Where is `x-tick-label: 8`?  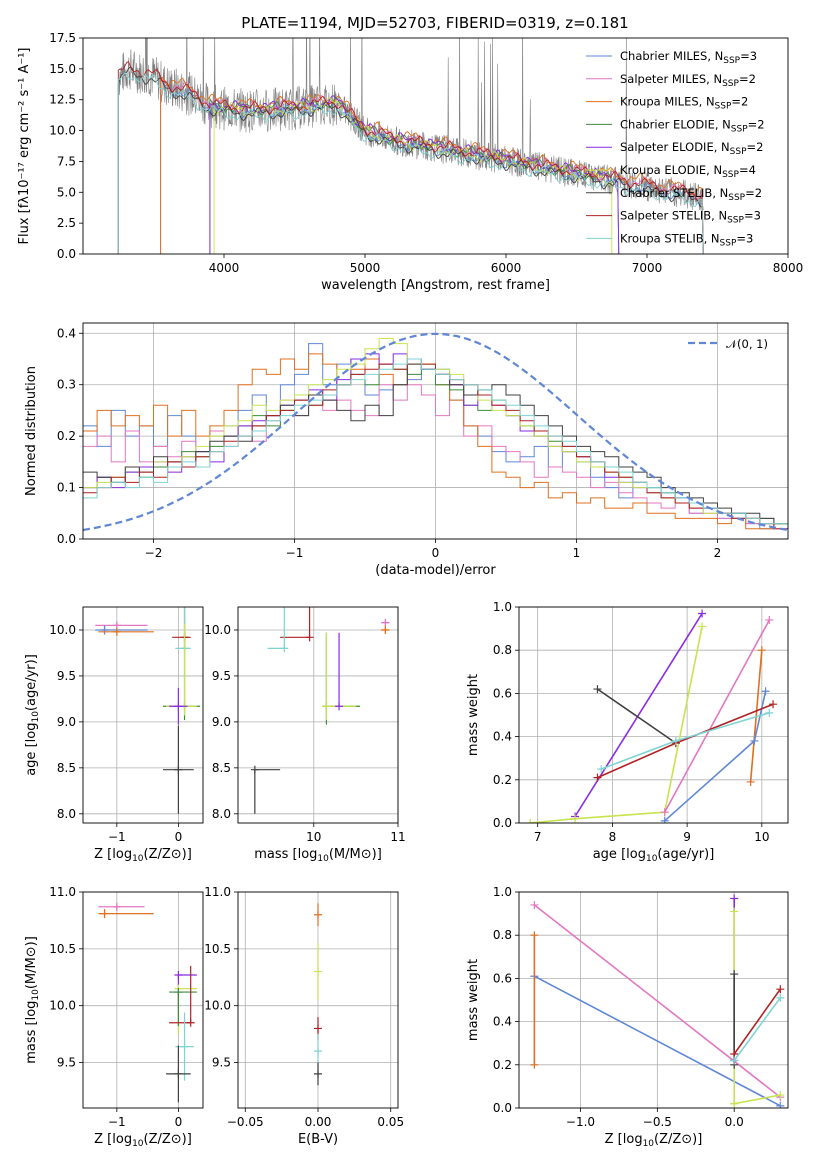 x-tick-label: 8 is located at coordinates (613, 837).